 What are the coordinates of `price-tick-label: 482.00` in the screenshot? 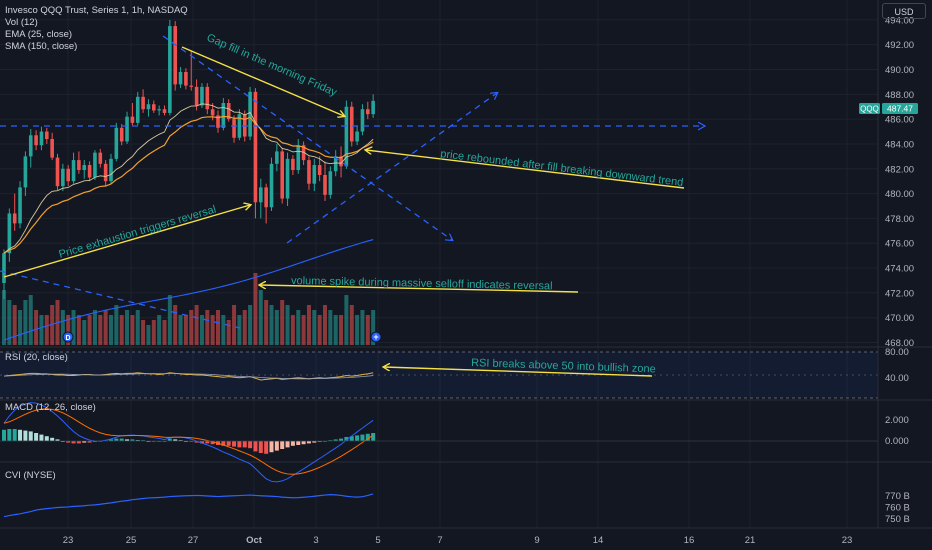 It's located at (899, 169).